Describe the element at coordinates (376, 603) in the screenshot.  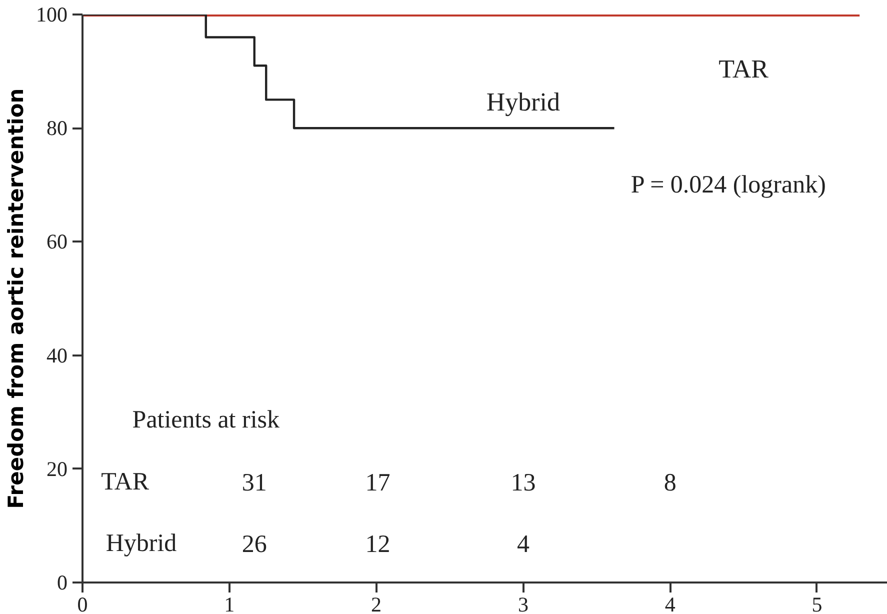
I see `x-tick-label: 2` at that location.